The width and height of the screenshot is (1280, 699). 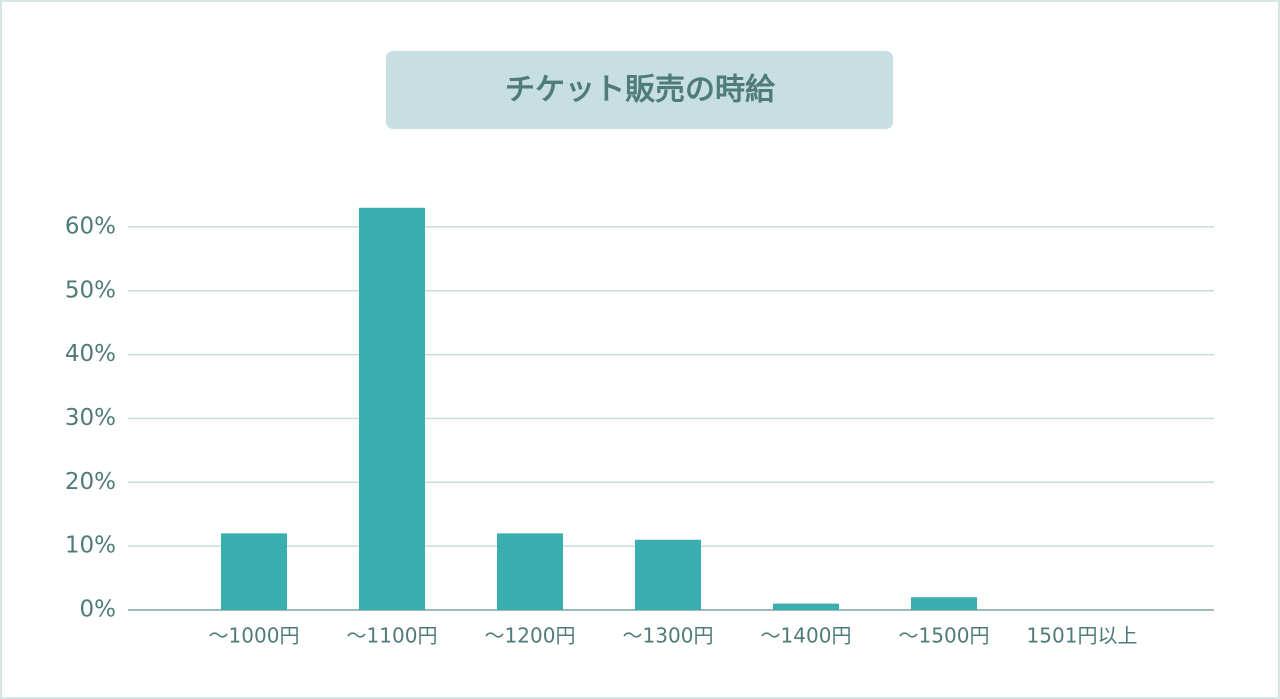 What do you see at coordinates (90, 290) in the screenshot?
I see `y-tick-label: 50%` at bounding box center [90, 290].